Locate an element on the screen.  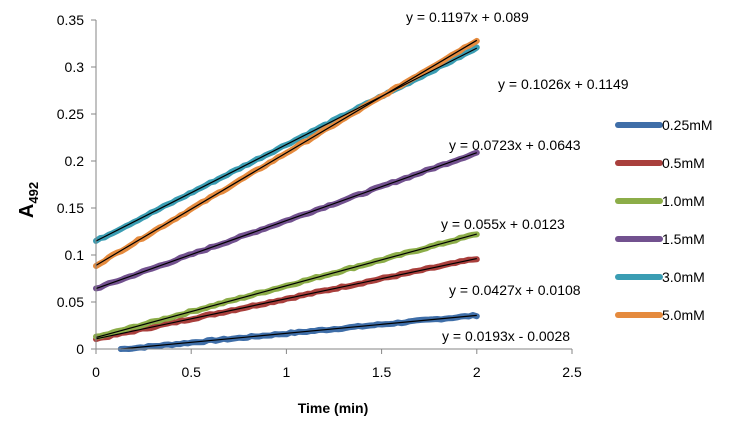
x-axis-label: Time (min) is located at coordinates (333, 408).